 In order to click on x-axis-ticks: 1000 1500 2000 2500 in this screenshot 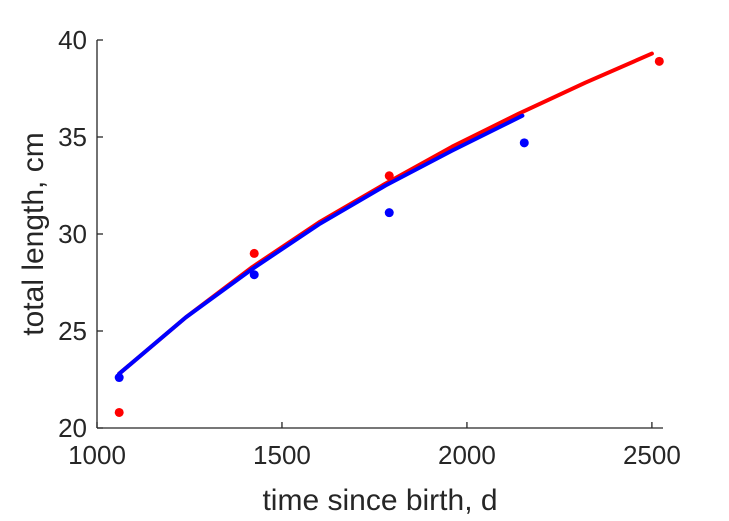, I will do `click(374, 446)`.